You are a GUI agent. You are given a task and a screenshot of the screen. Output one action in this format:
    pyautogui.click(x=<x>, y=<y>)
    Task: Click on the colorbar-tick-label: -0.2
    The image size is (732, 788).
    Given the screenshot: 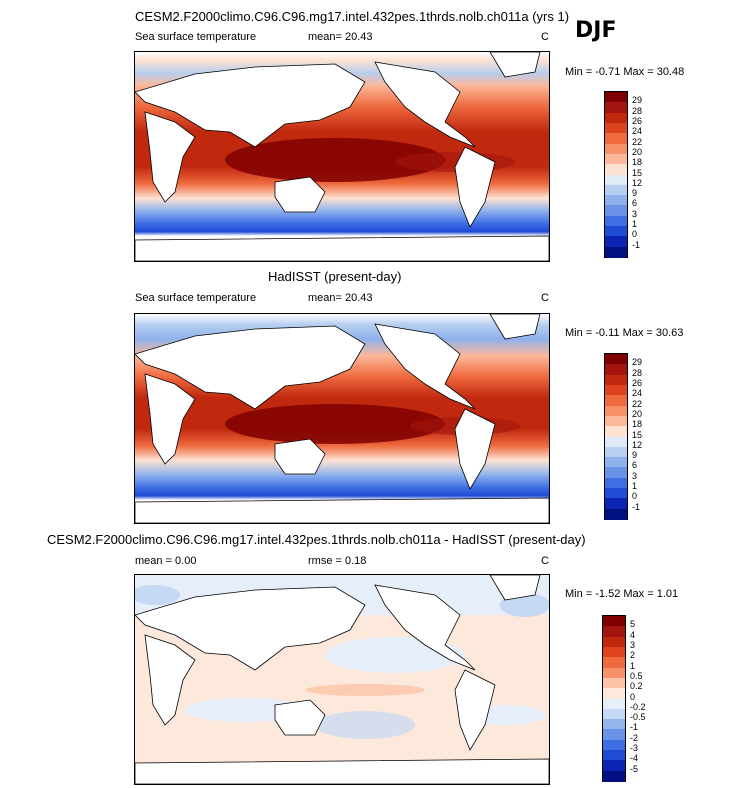 What is the action you would take?
    pyautogui.click(x=638, y=706)
    